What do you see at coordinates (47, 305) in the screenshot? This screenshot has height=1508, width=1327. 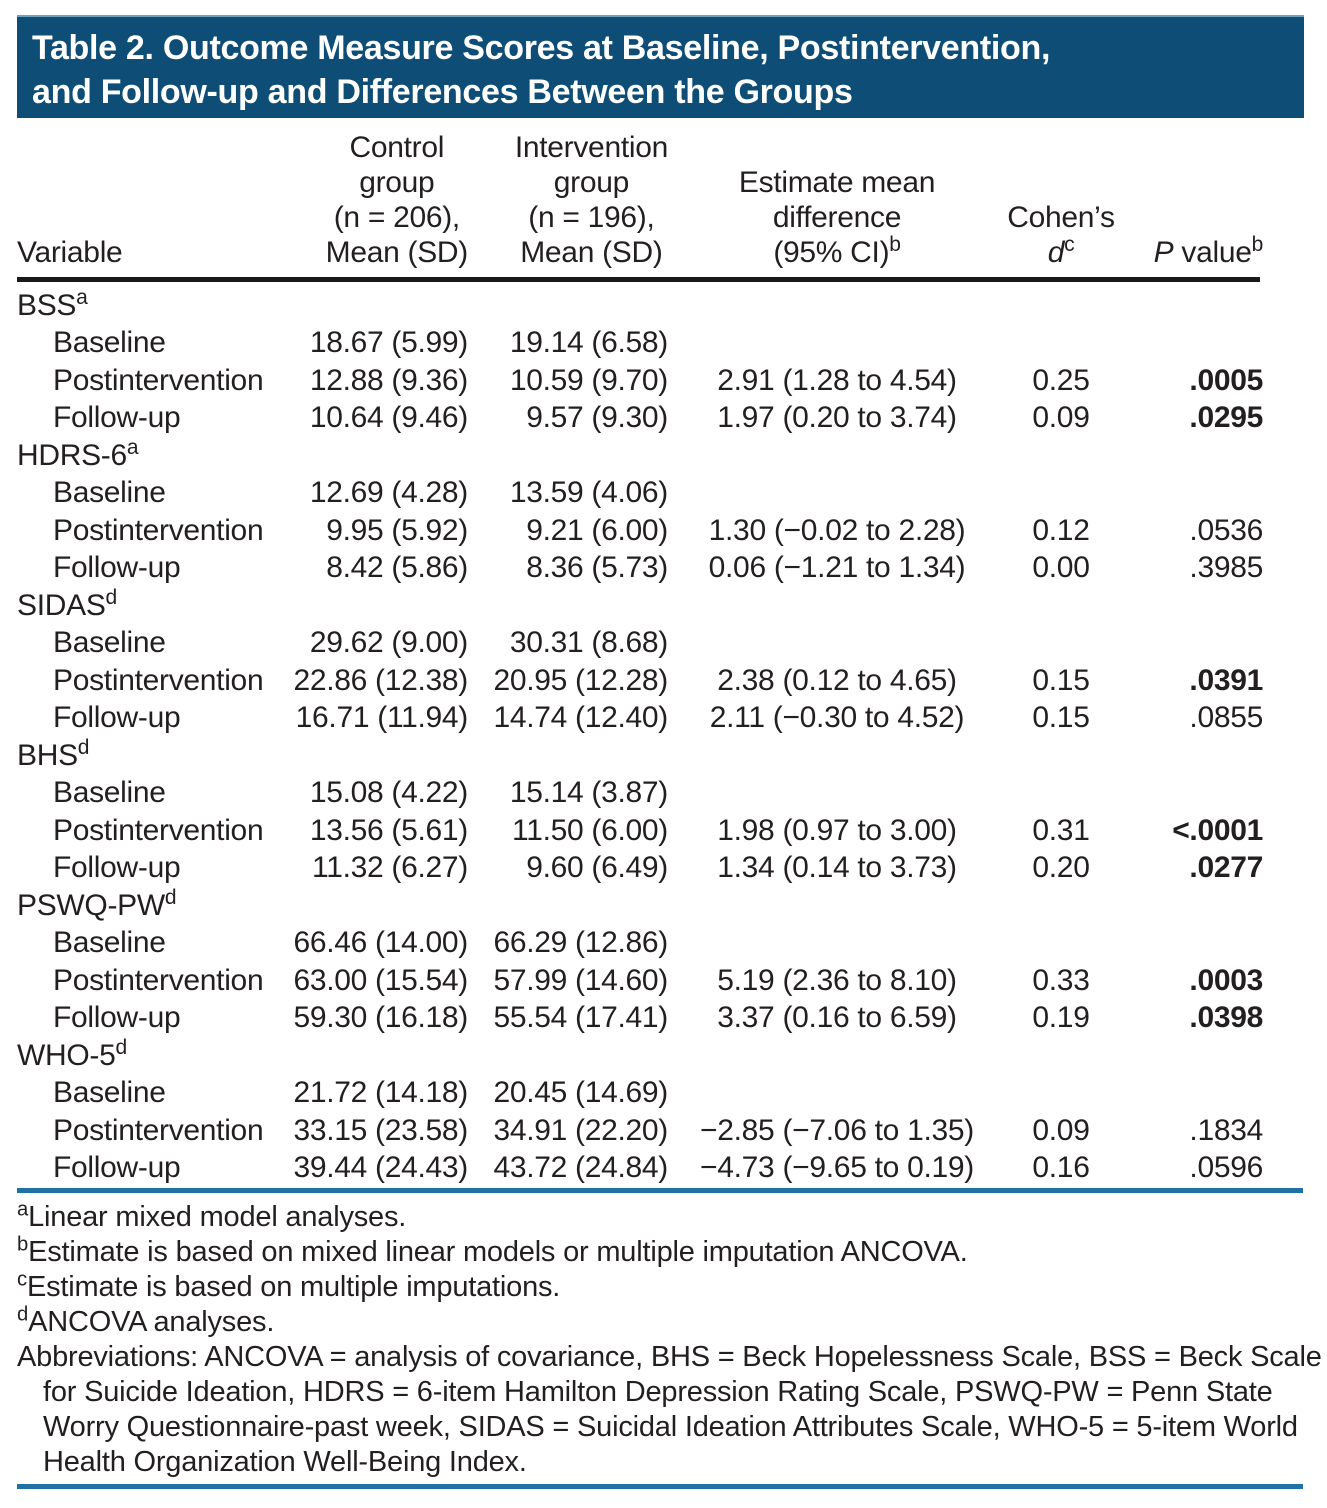 I see `group-label: BSS` at bounding box center [47, 305].